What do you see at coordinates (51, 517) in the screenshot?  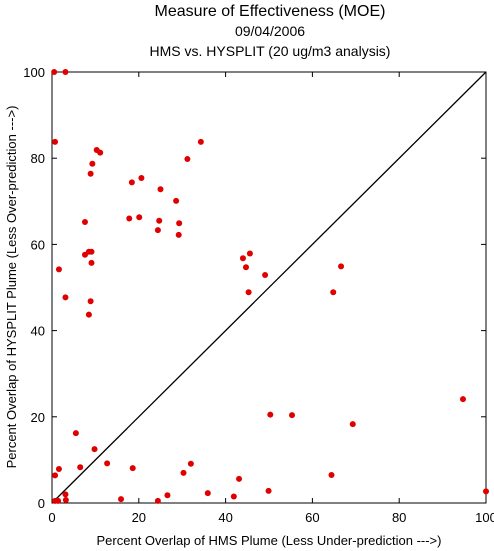 I see `x-tick-label: 0` at bounding box center [51, 517].